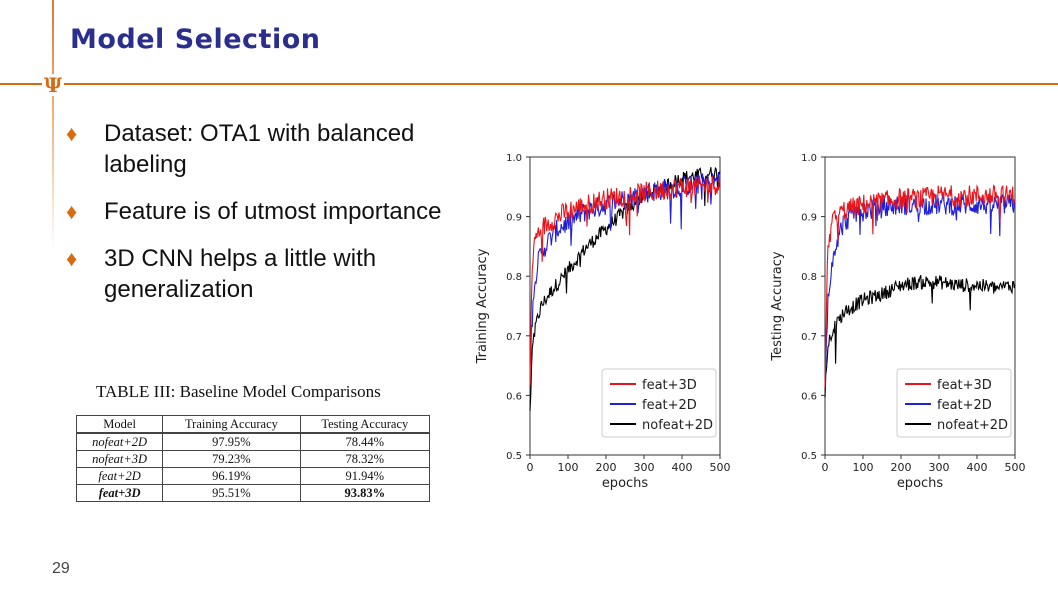 This screenshot has width=1058, height=595. I want to click on series-line-nofeat-2D, so click(920, 336).